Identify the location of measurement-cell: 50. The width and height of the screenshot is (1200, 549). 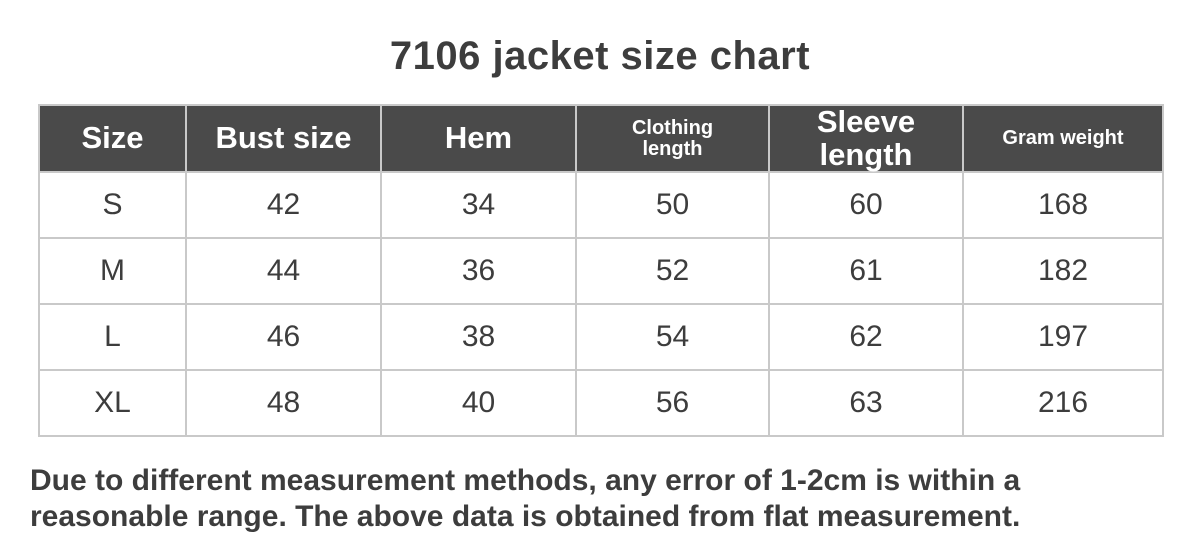
(672, 205).